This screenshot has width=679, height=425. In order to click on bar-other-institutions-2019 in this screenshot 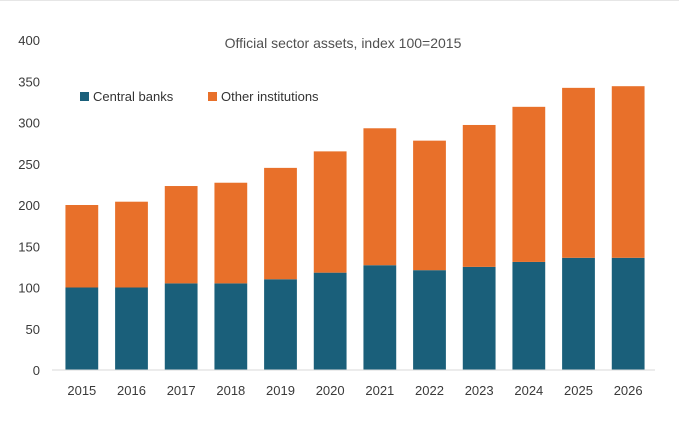, I will do `click(280, 223)`.